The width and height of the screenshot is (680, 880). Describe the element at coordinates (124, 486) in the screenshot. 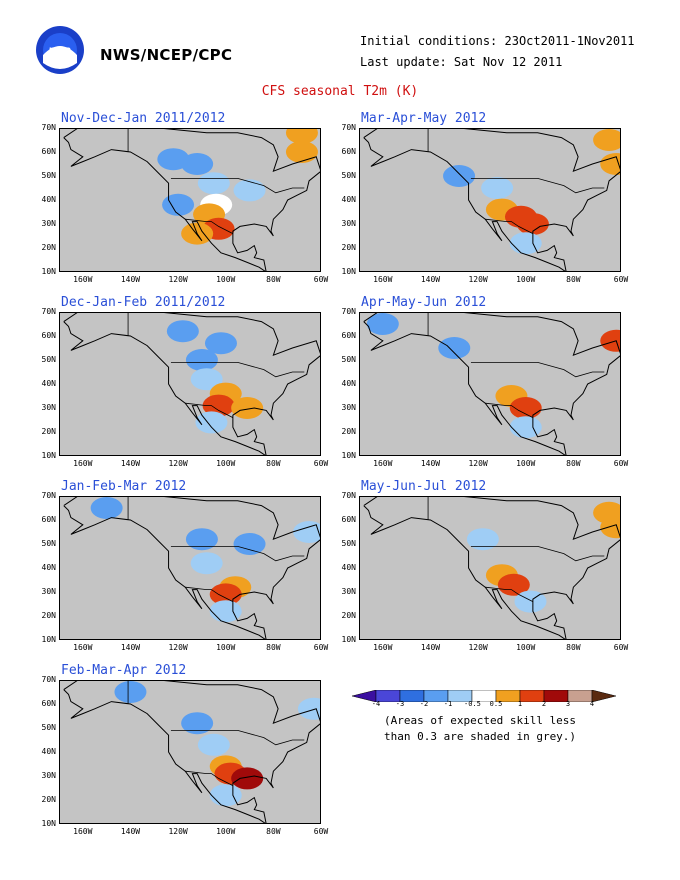

I see `panel-title: Jan-Feb-Mar 2012` at that location.